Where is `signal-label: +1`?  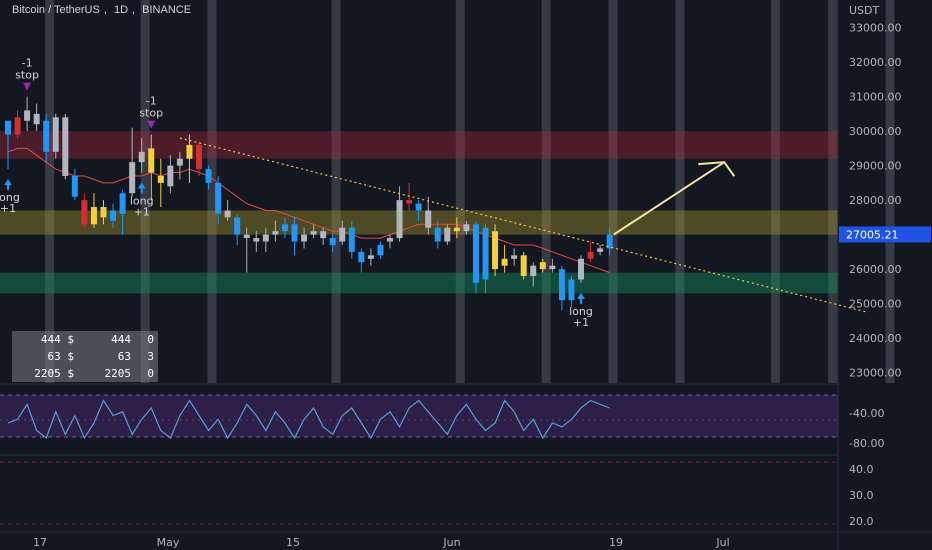
signal-label: +1 is located at coordinates (8, 208).